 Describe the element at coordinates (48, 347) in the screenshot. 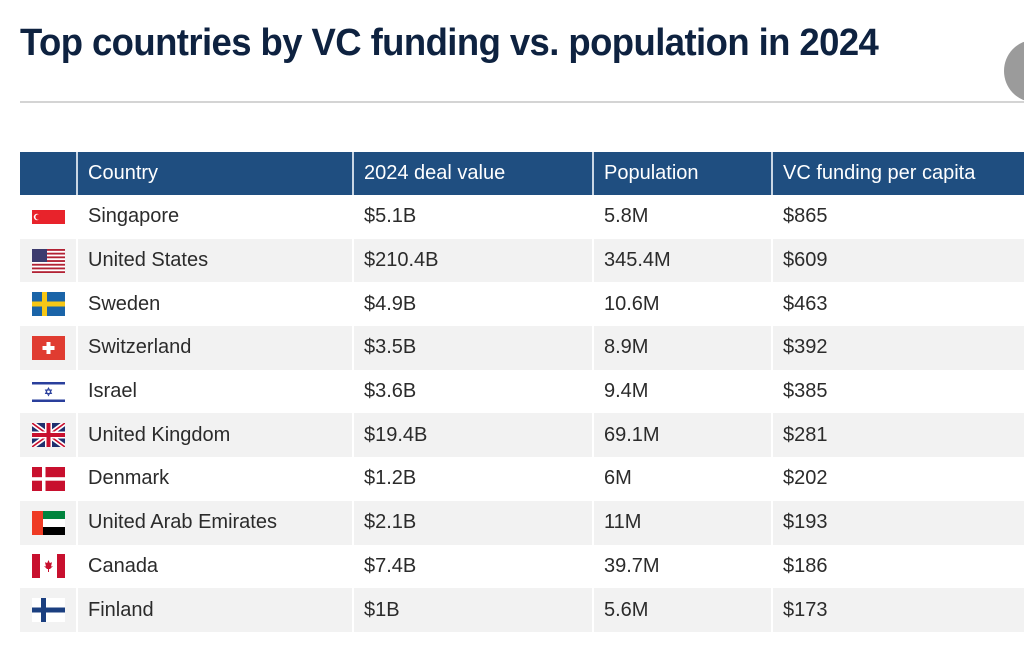

I see `switzerland-flag-icon` at that location.